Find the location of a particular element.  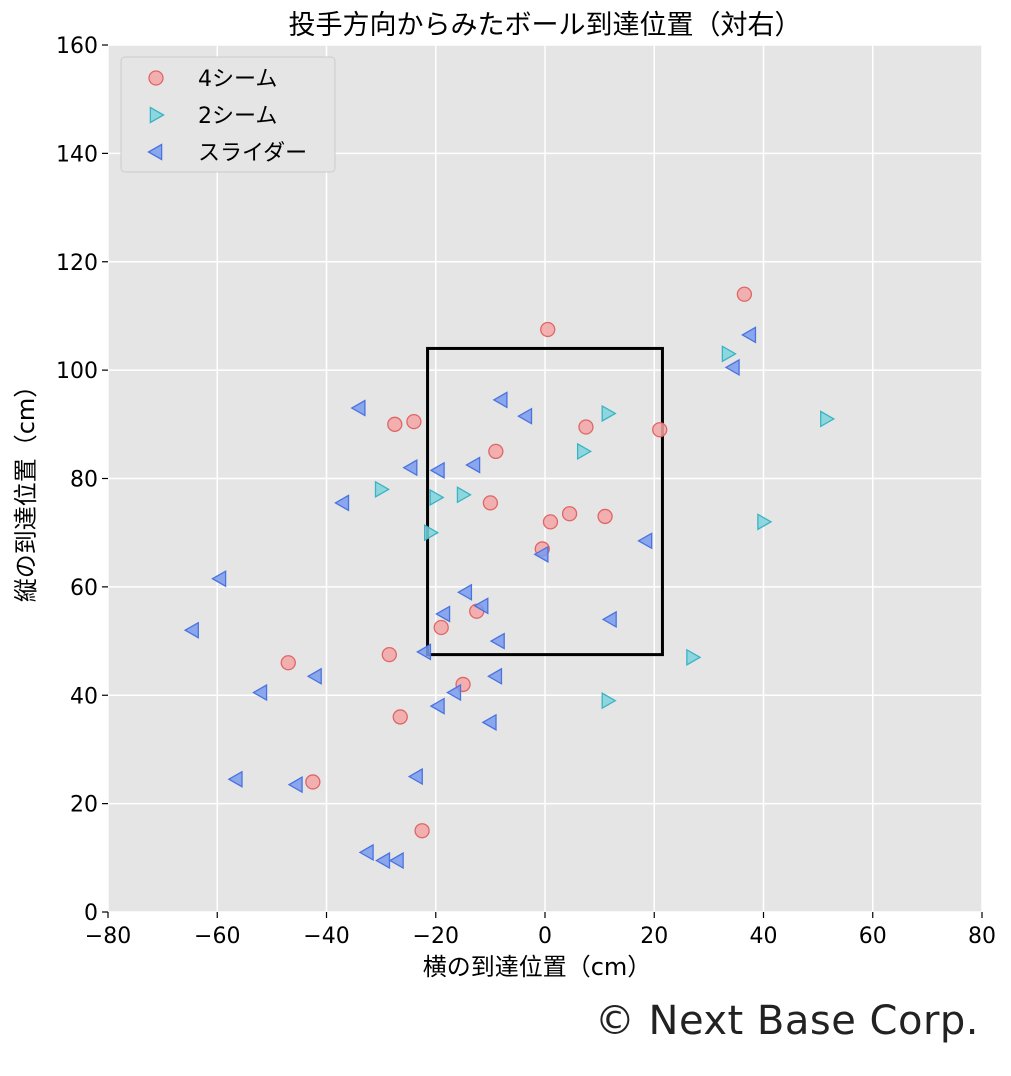

y-axis-label: 縦の到達位置（cm） is located at coordinates (26, 488).